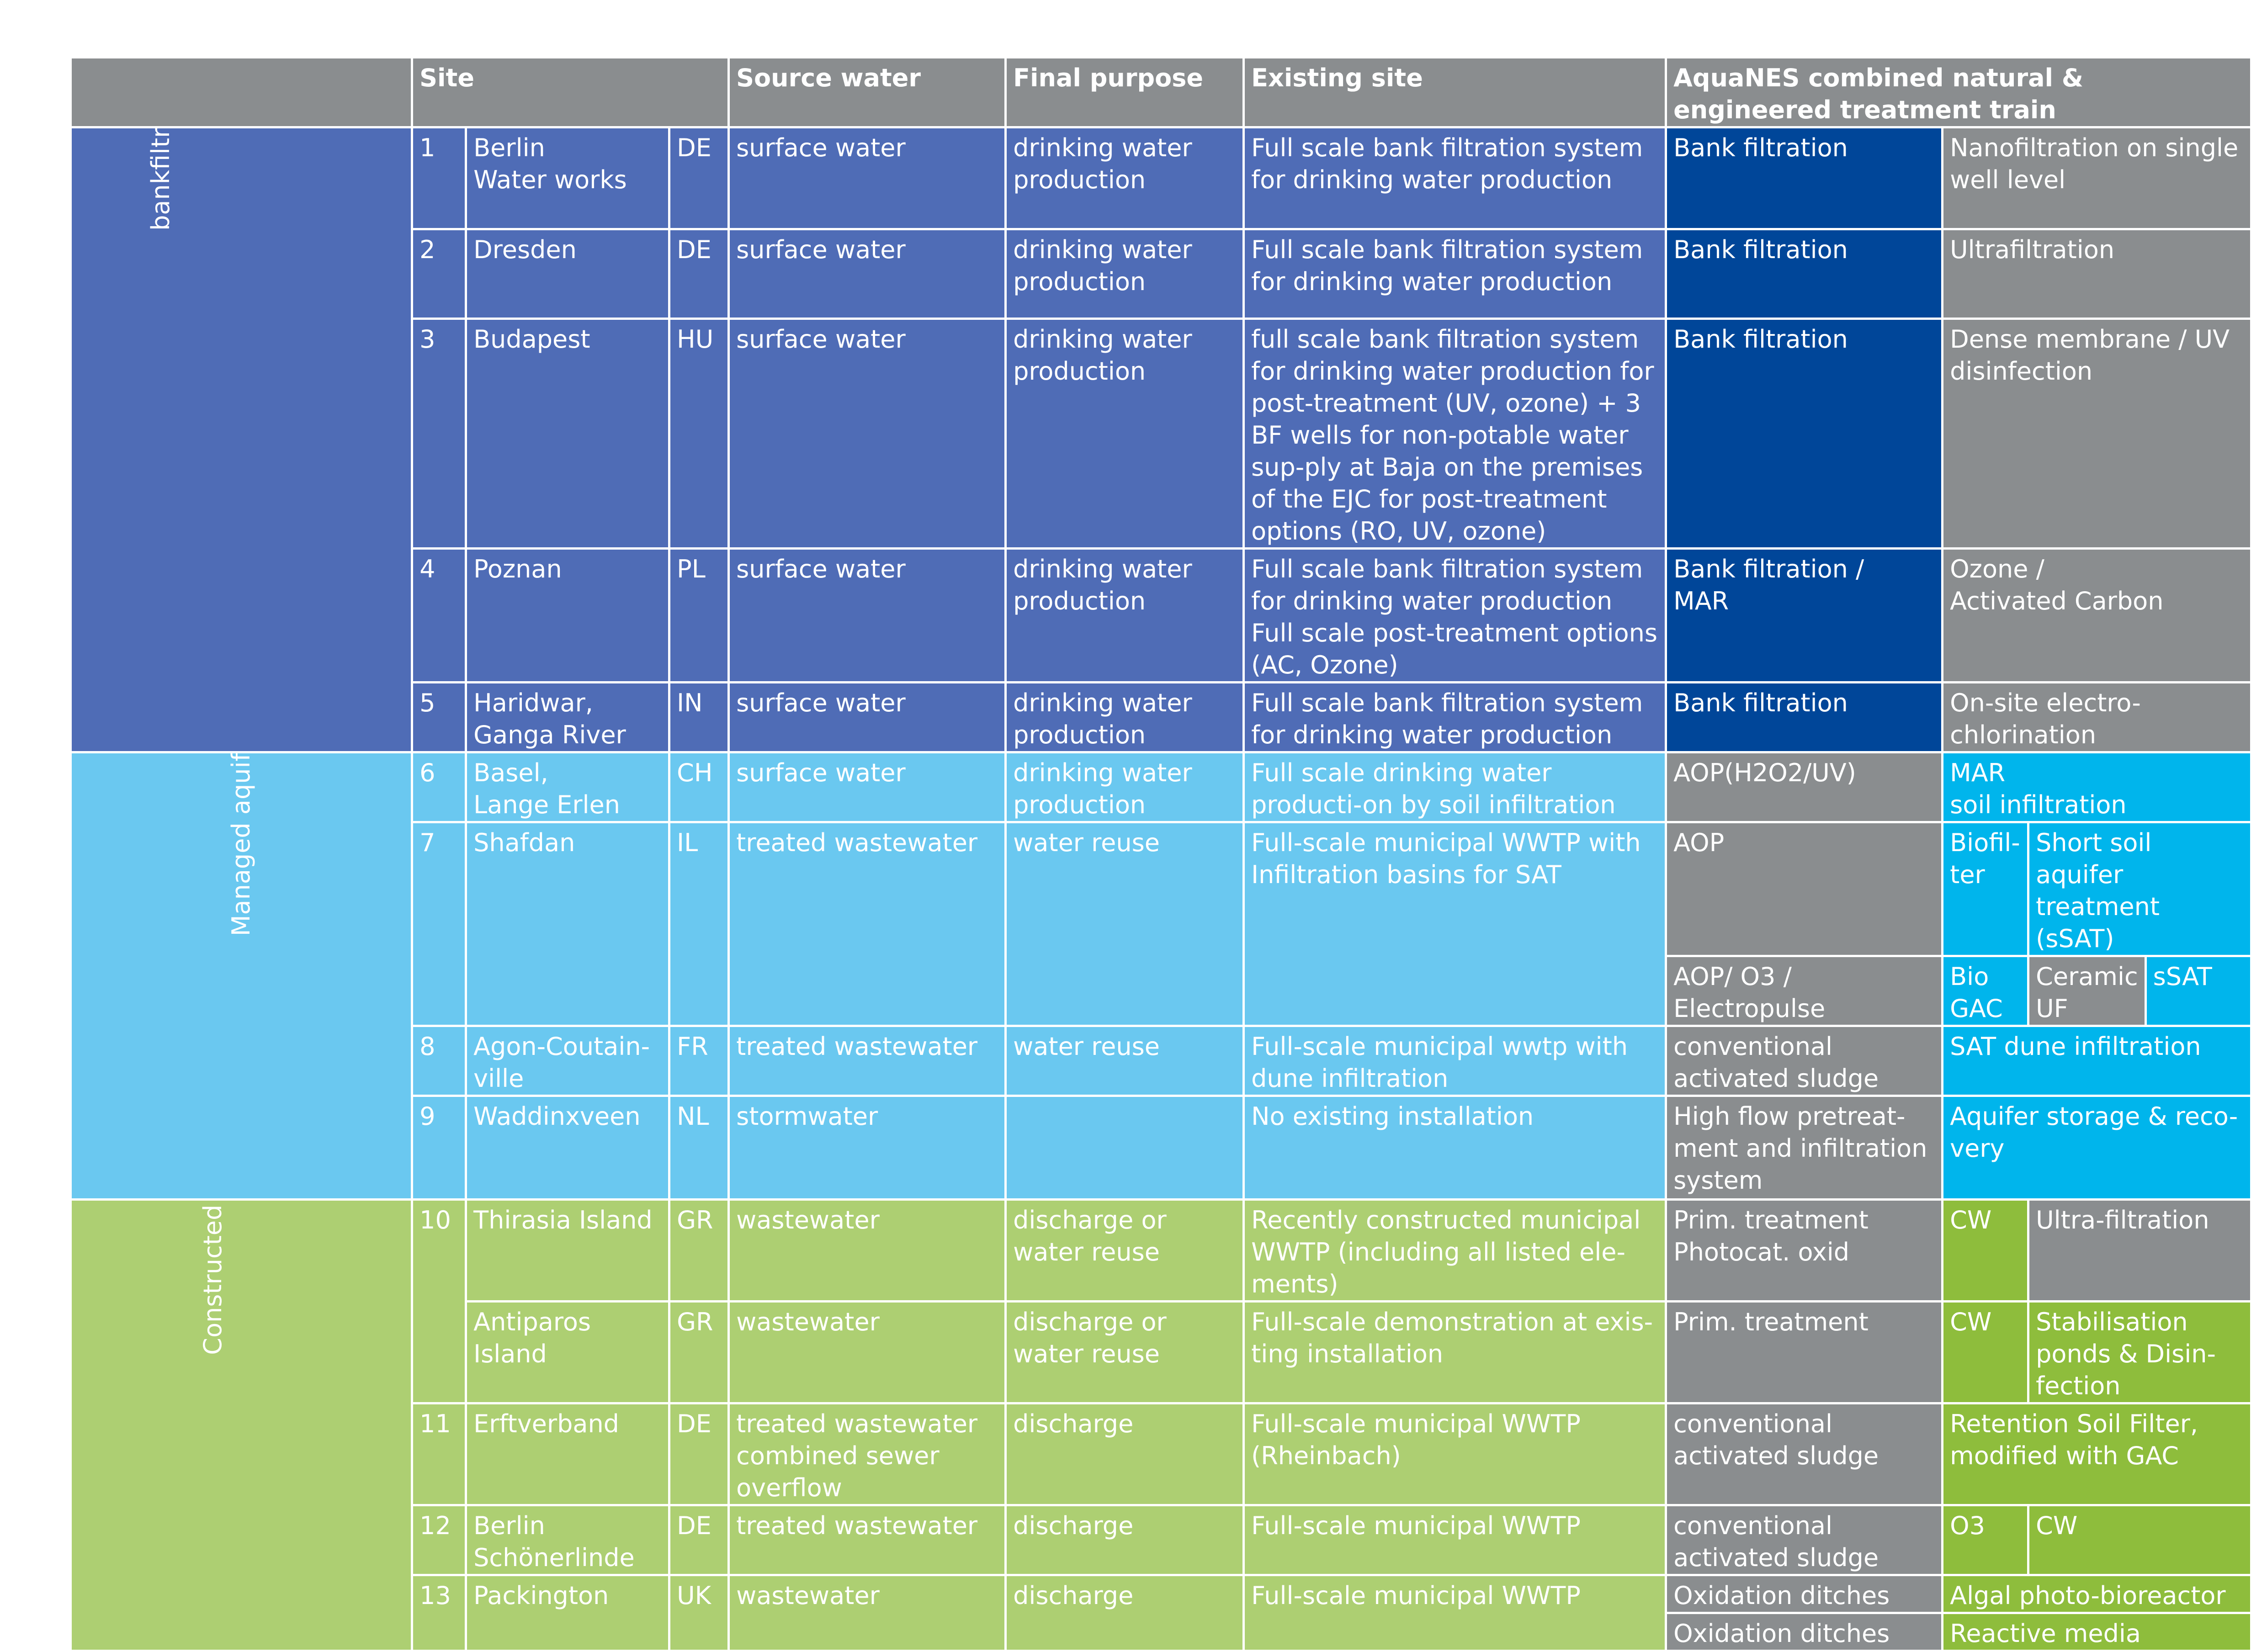 The height and width of the screenshot is (1652, 2267). What do you see at coordinates (568, 717) in the screenshot?
I see `site-name: Haridwar, Ganga River` at bounding box center [568, 717].